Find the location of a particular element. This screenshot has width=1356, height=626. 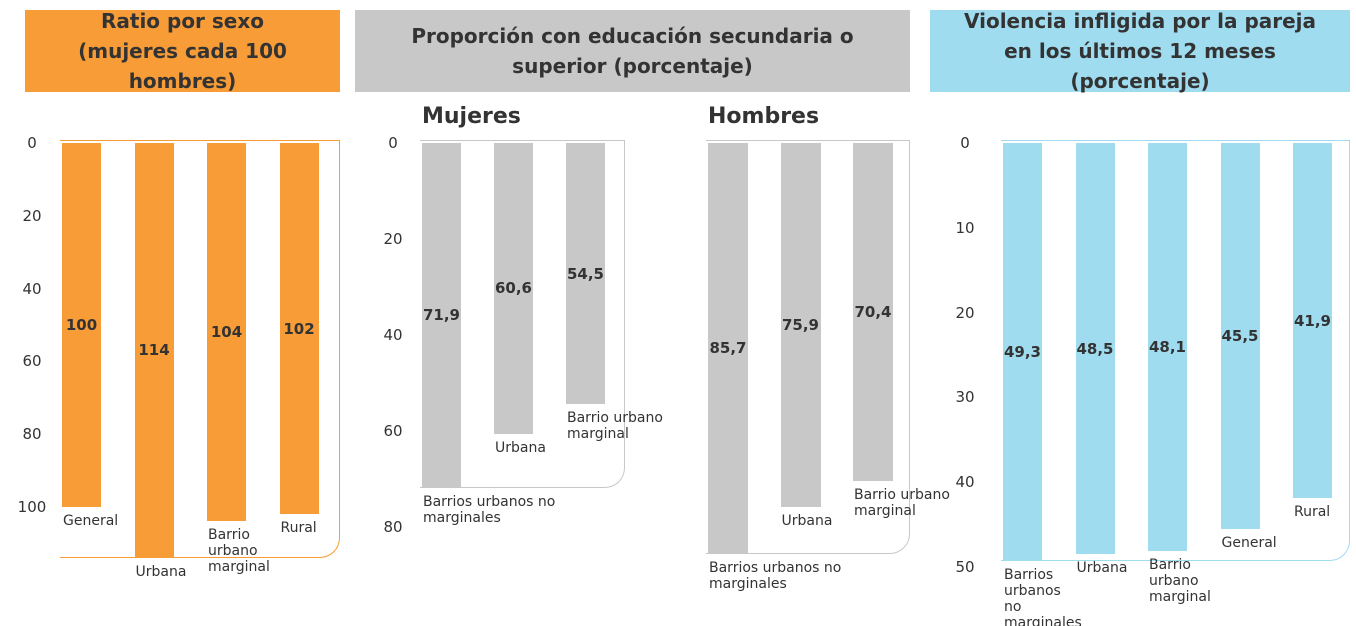

value-label: 100 is located at coordinates (81, 324).